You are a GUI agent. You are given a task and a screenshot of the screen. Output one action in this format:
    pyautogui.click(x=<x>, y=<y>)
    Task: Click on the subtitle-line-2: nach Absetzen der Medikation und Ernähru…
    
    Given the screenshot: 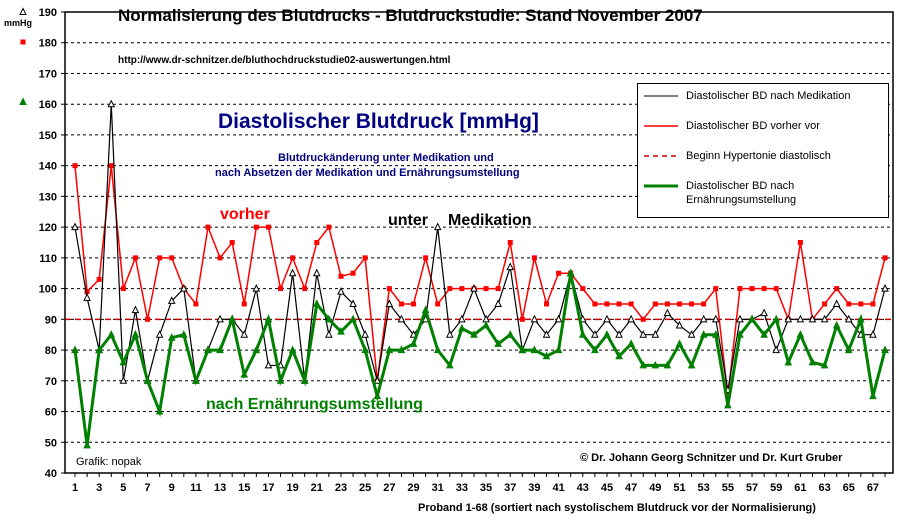 What is the action you would take?
    pyautogui.click(x=367, y=173)
    